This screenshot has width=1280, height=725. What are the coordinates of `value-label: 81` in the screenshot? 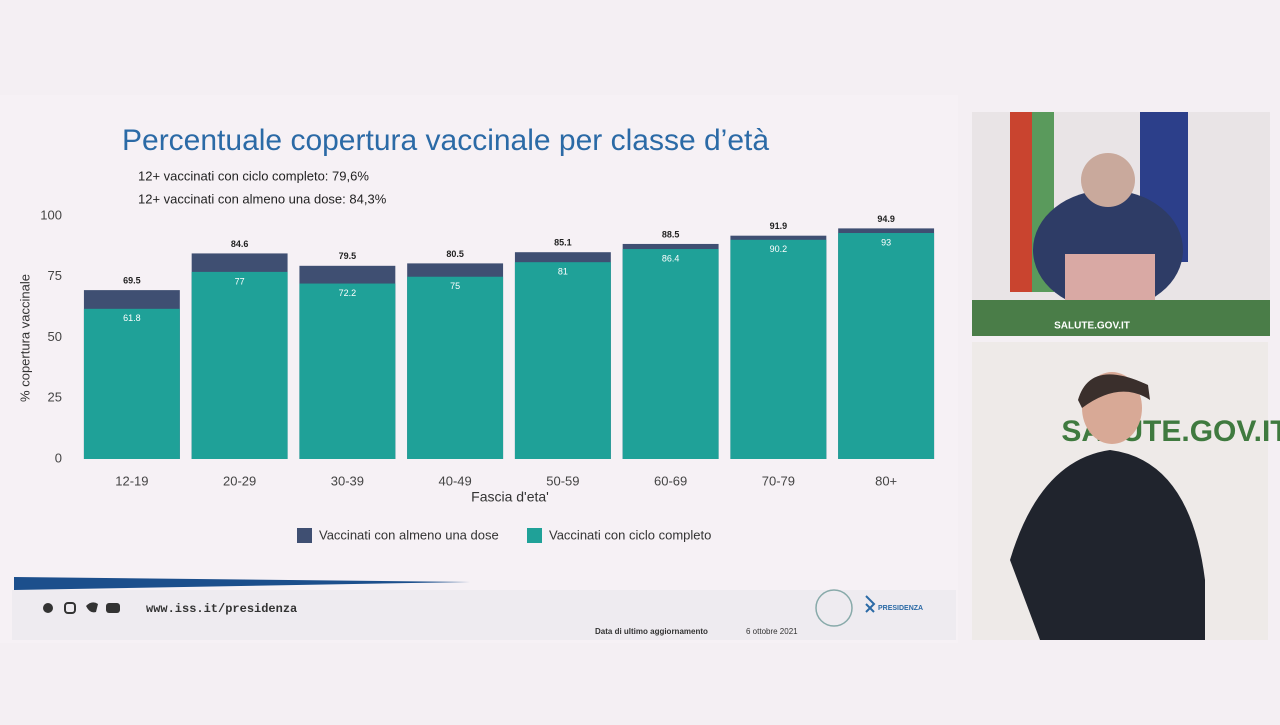 It's located at (563, 272).